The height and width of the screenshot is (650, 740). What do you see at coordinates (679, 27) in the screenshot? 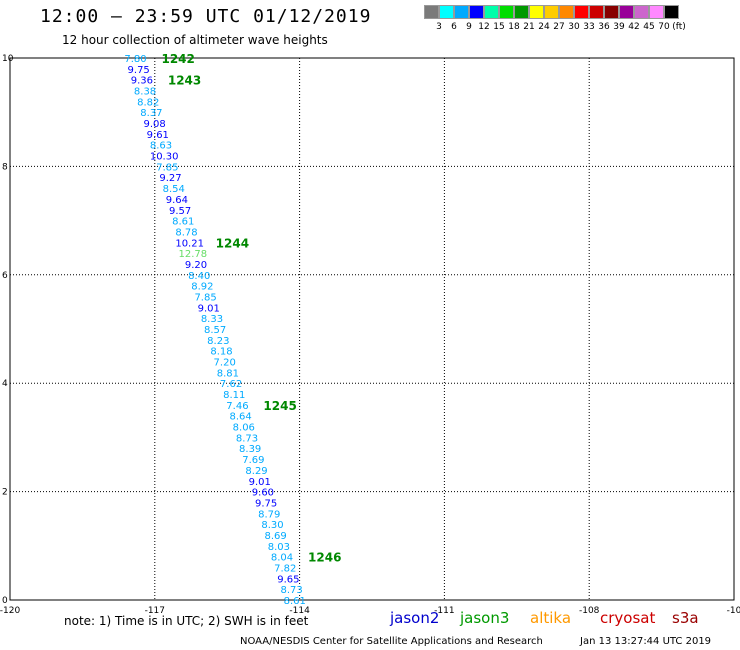
I see `legend-label: (ft)` at bounding box center [679, 27].